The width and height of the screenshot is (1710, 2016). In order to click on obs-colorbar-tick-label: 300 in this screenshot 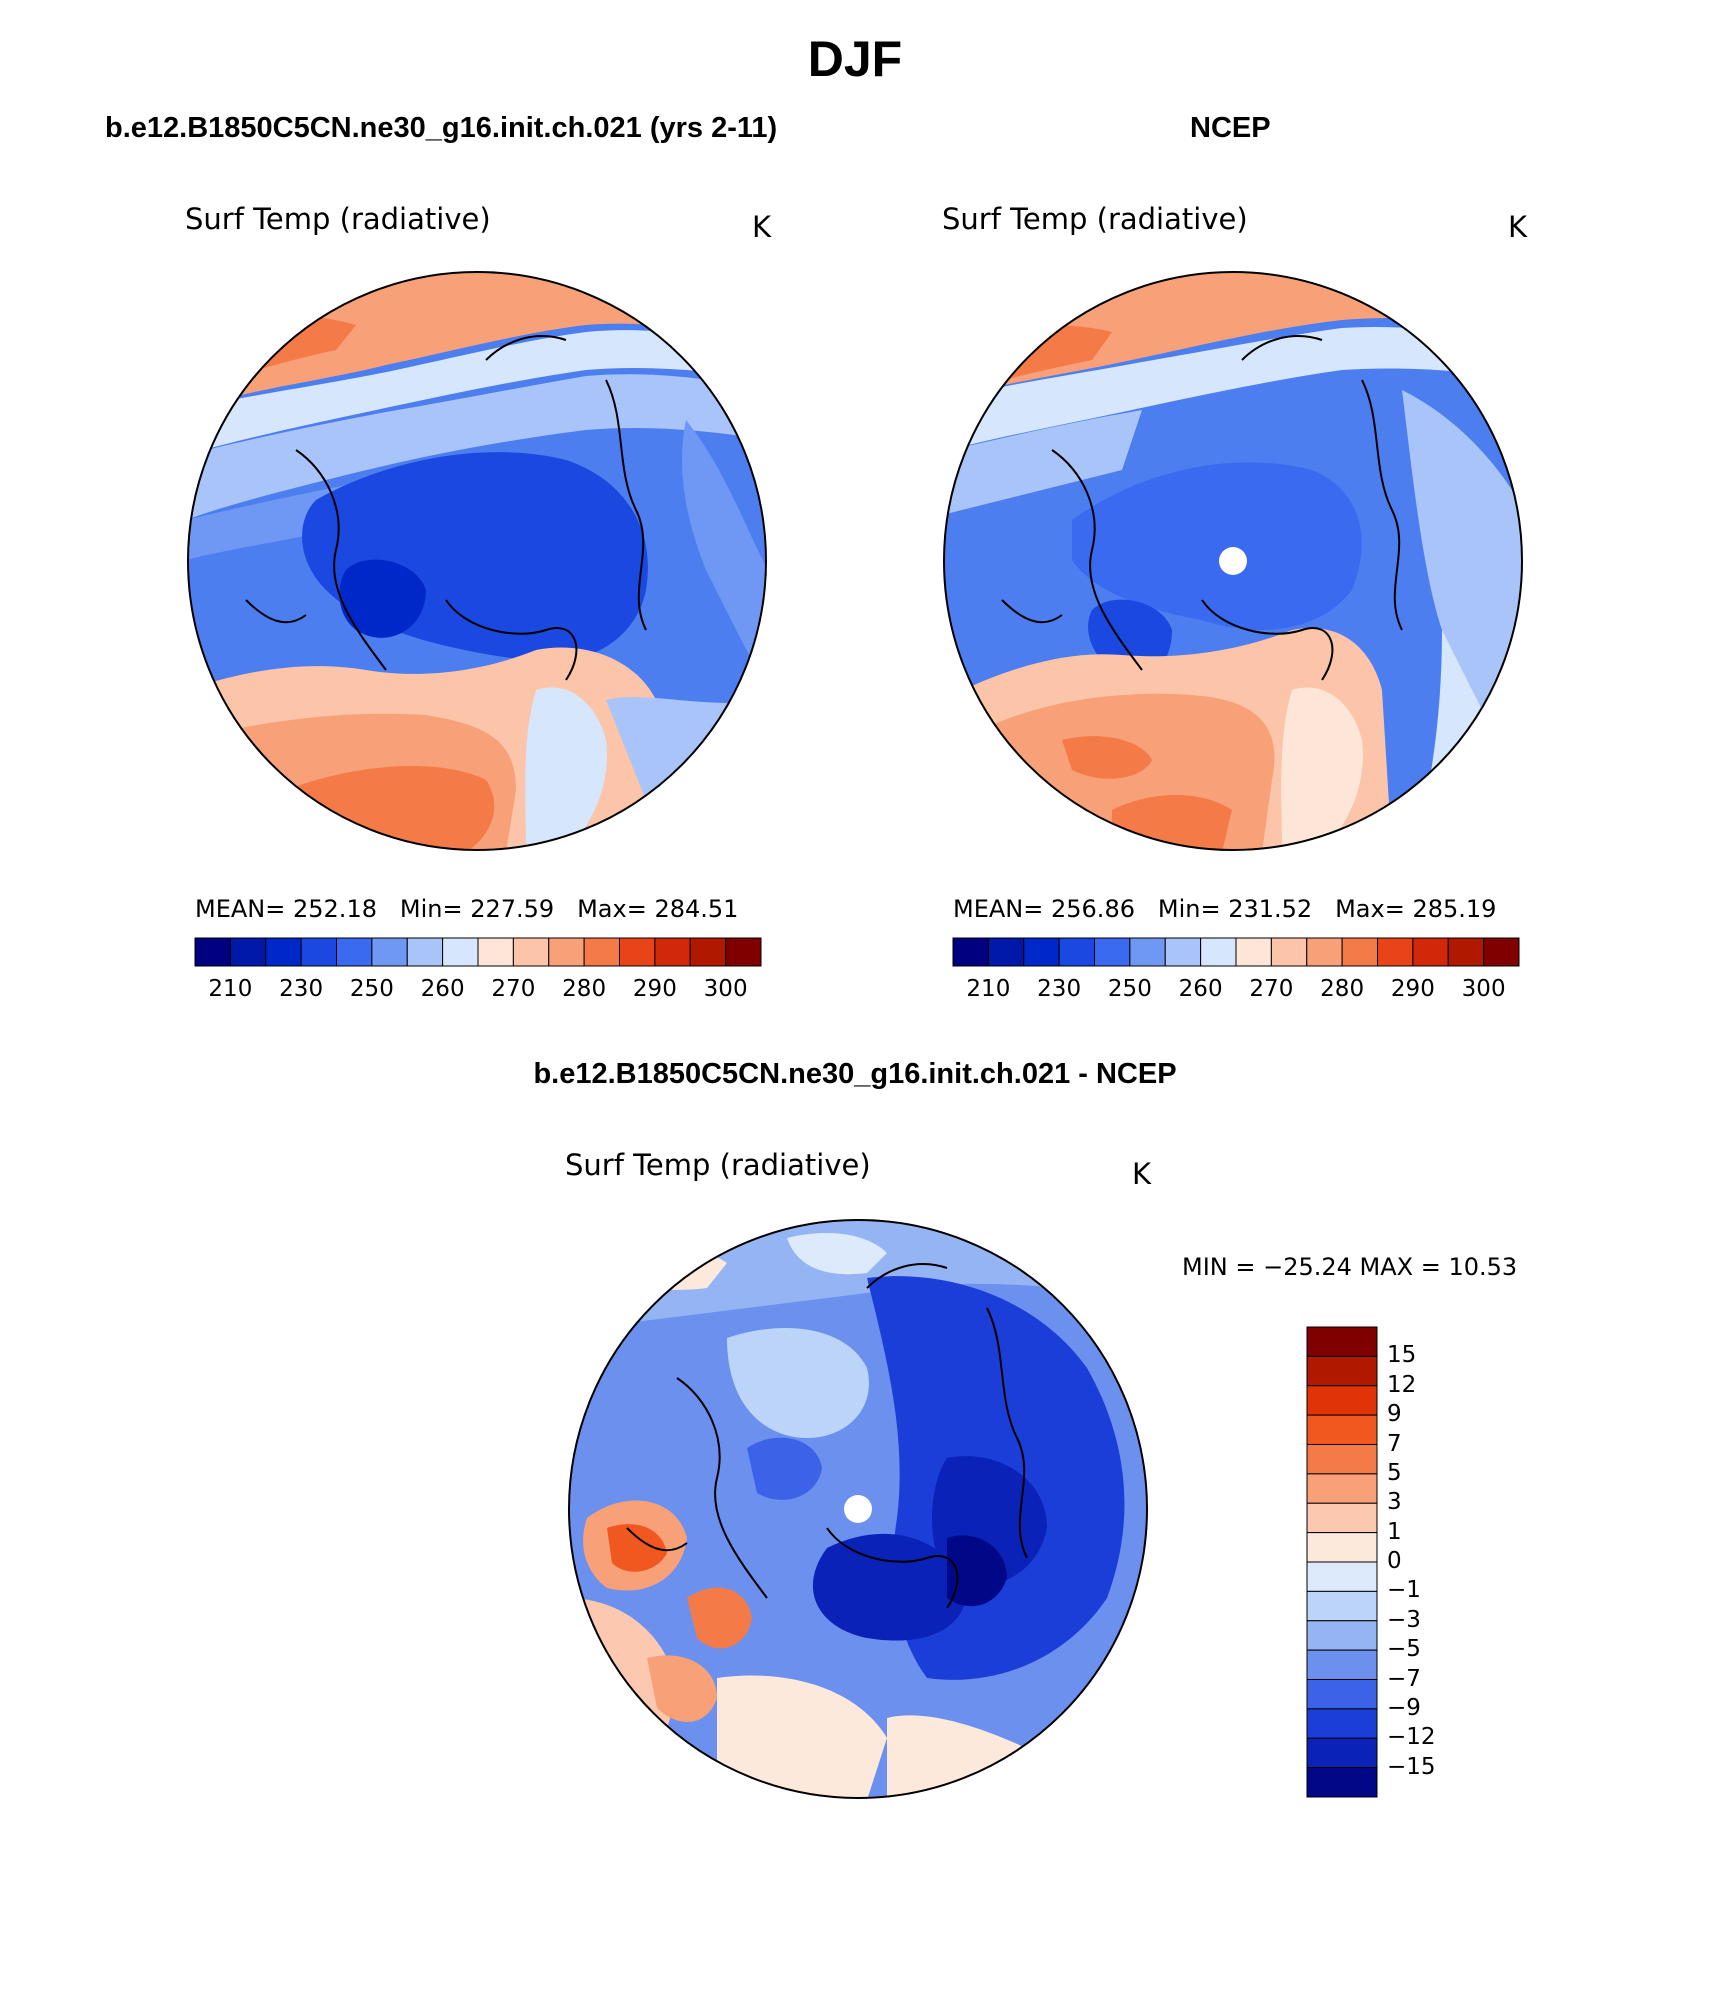, I will do `click(1483, 989)`.